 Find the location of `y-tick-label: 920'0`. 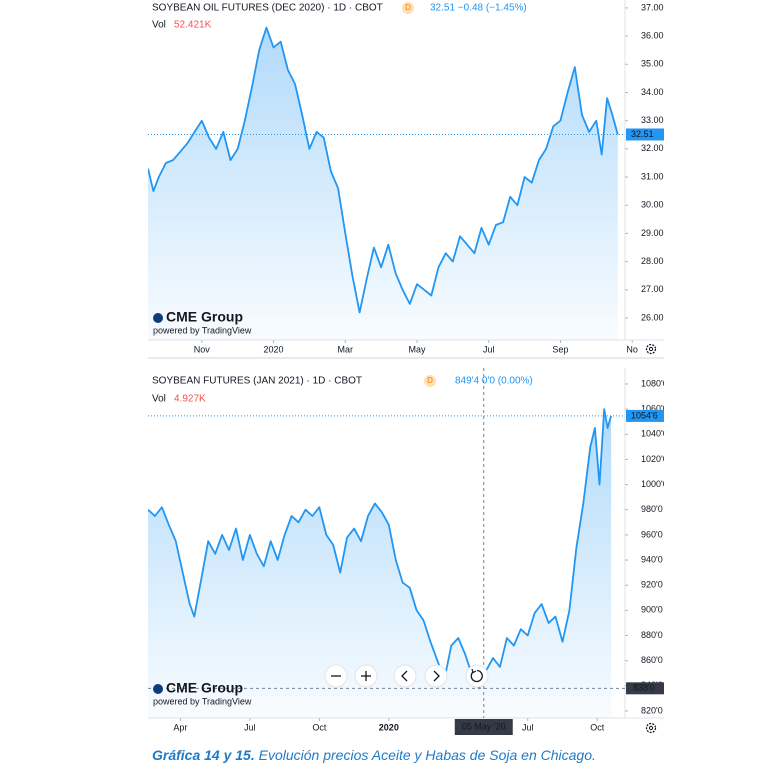

y-tick-label: 920'0 is located at coordinates (652, 585).